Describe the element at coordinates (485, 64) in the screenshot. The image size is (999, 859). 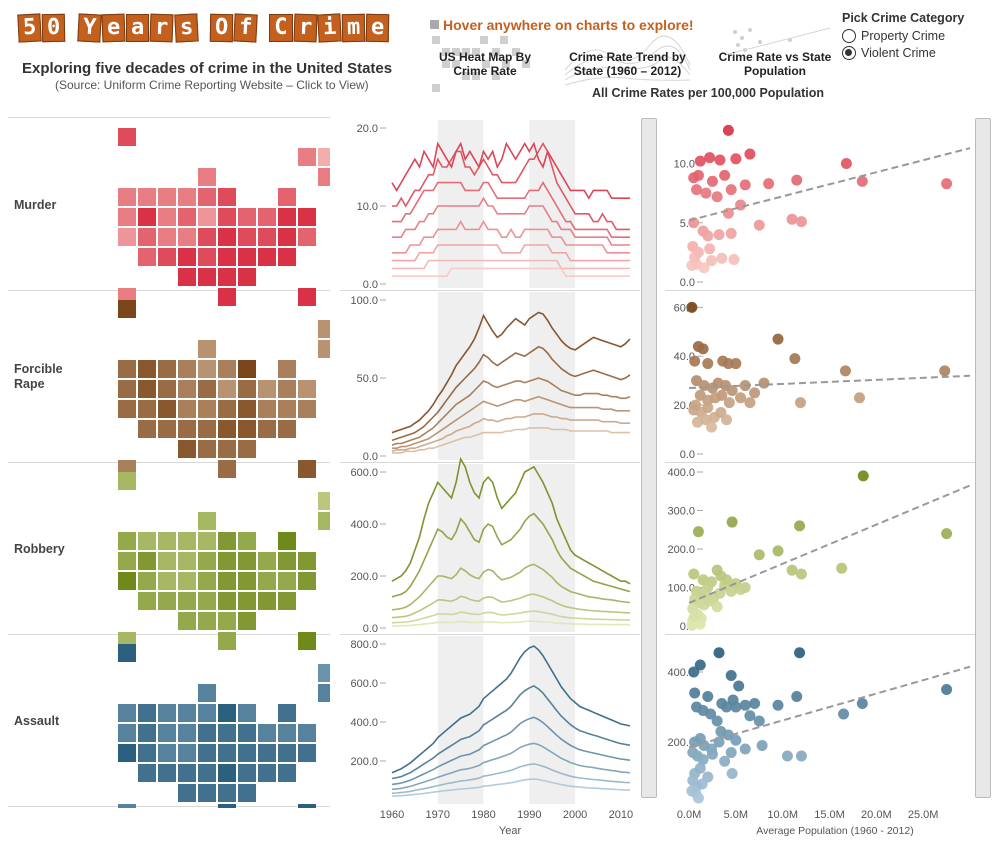
I see `nav-heatmap-button: US Heat Map By Crime Rate` at that location.